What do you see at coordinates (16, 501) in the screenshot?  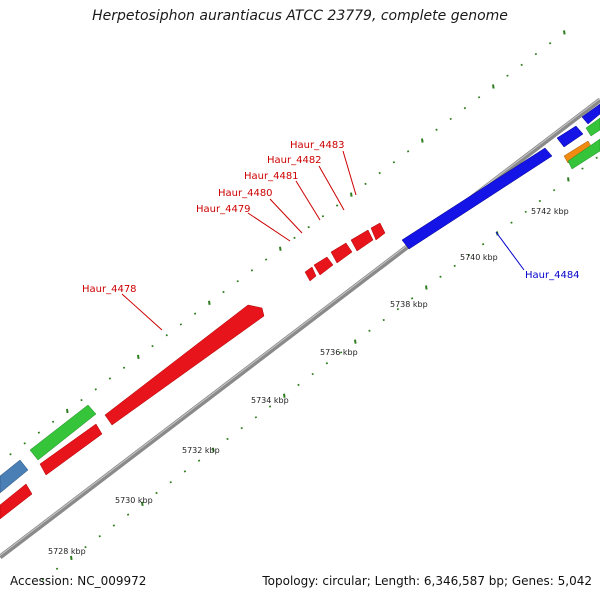 I see `gene-arrow-red-left` at bounding box center [16, 501].